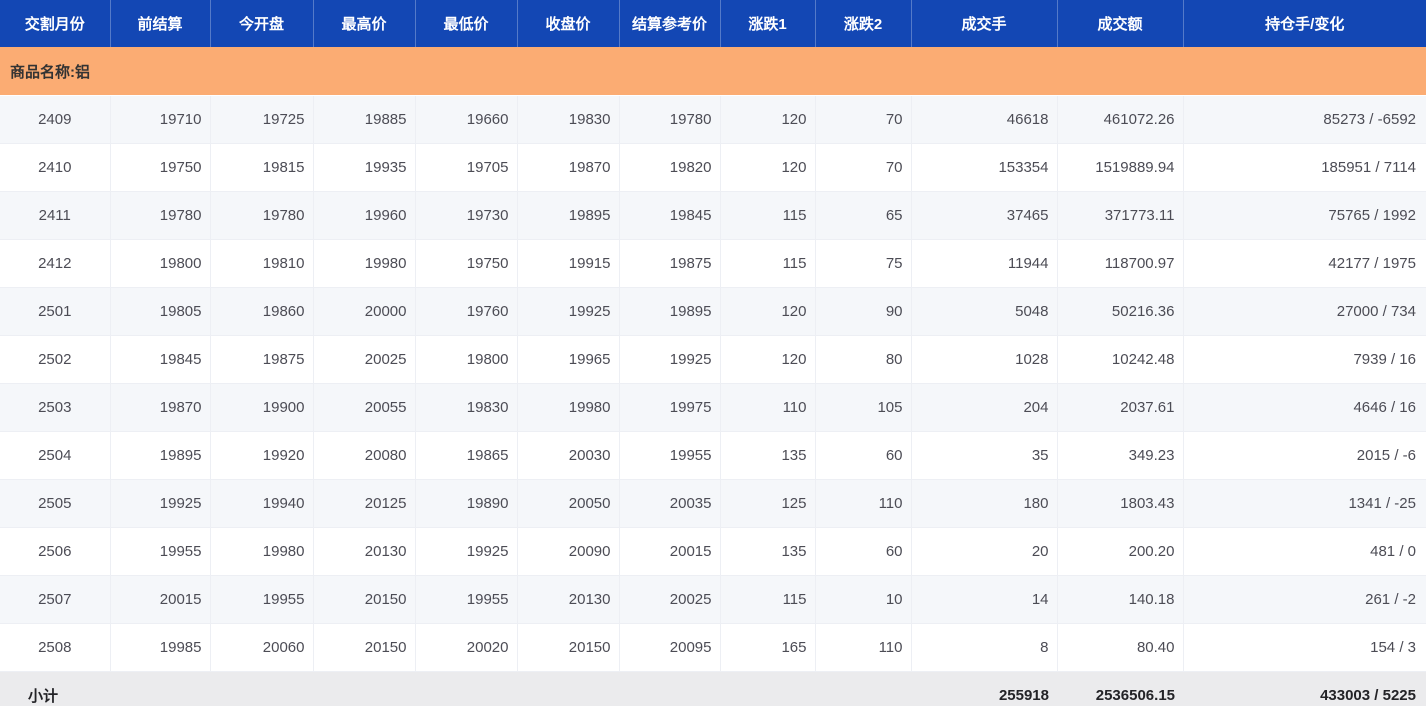 This screenshot has height=706, width=1426. Describe the element at coordinates (364, 311) in the screenshot. I see `cell-high: 20000` at that location.